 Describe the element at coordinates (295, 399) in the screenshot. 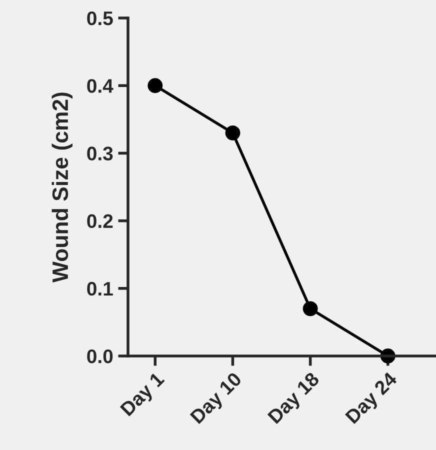

I see `x-tick-label: Day 18` at that location.